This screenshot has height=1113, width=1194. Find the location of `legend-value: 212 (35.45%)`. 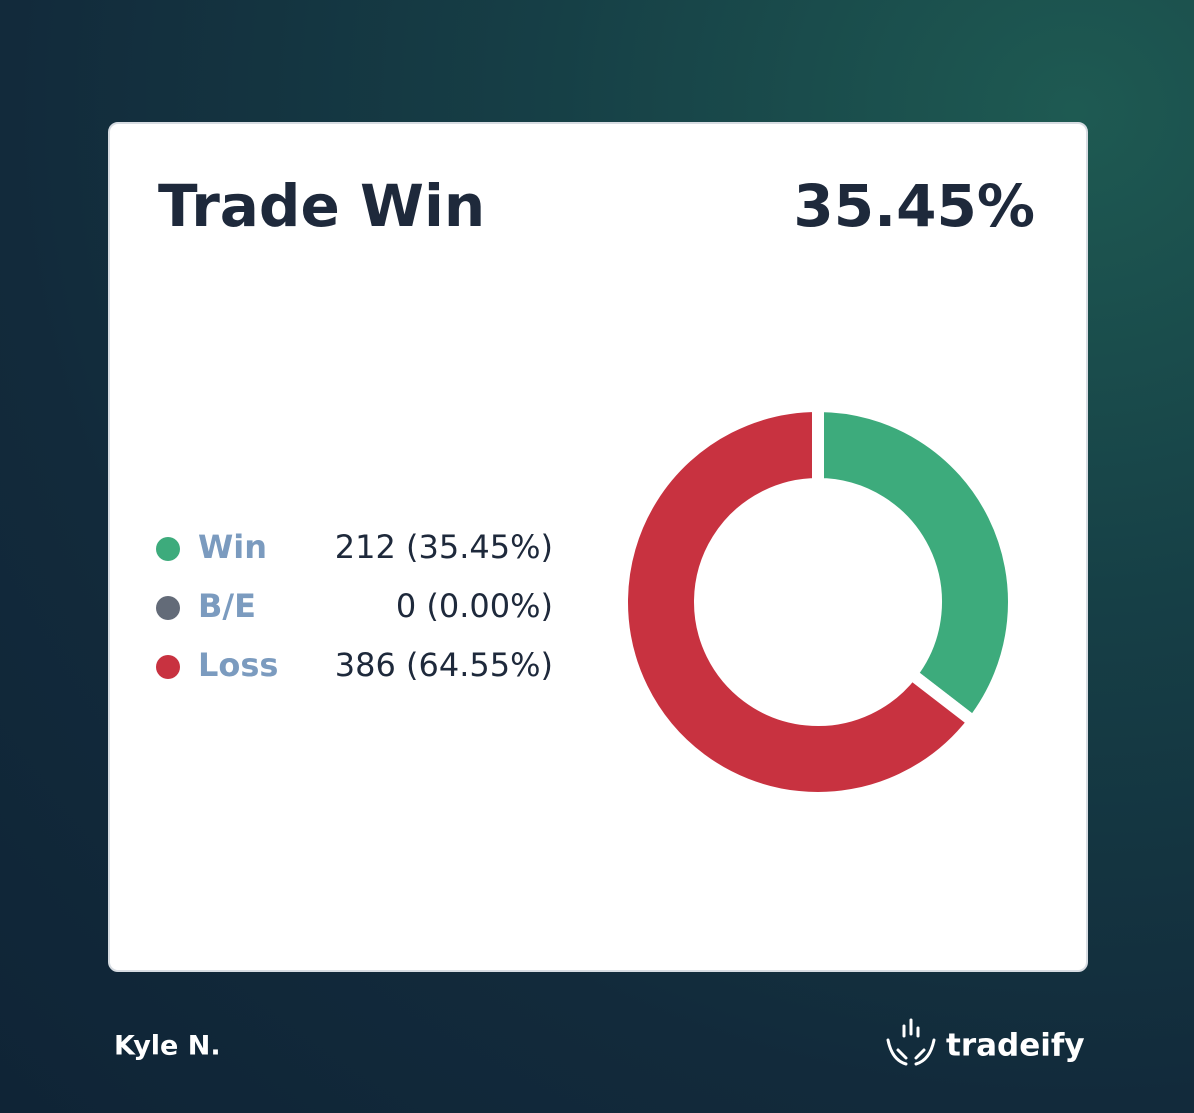

legend-value: 212 (35.45%) is located at coordinates (444, 547).